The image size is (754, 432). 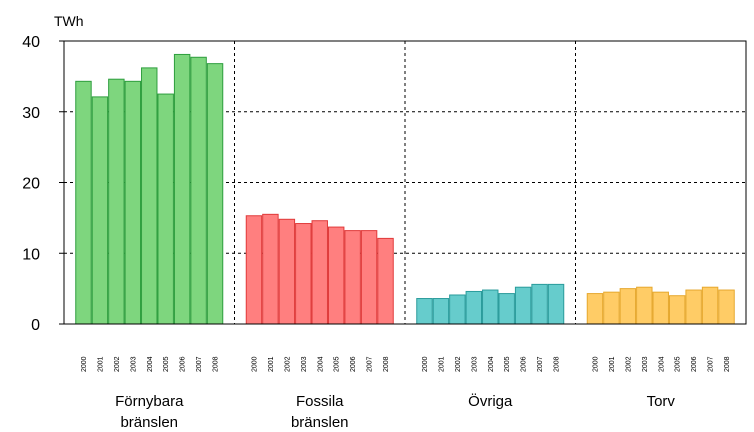 What do you see at coordinates (35, 325) in the screenshot?
I see `y-tick-label: 0` at bounding box center [35, 325].